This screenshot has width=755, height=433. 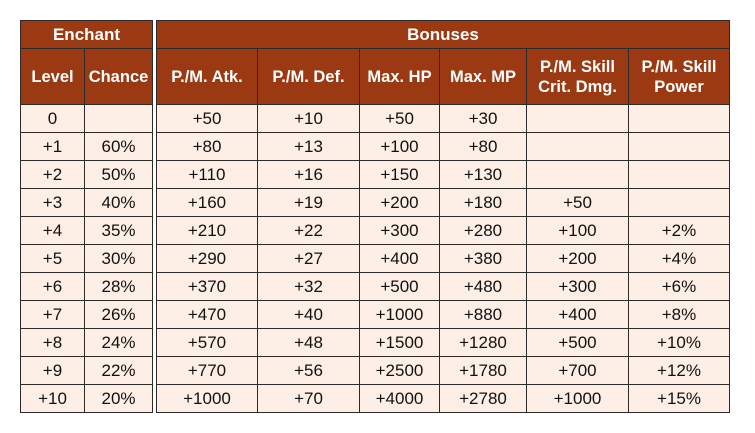 What do you see at coordinates (207, 258) in the screenshot?
I see `table-cell: +290` at bounding box center [207, 258].